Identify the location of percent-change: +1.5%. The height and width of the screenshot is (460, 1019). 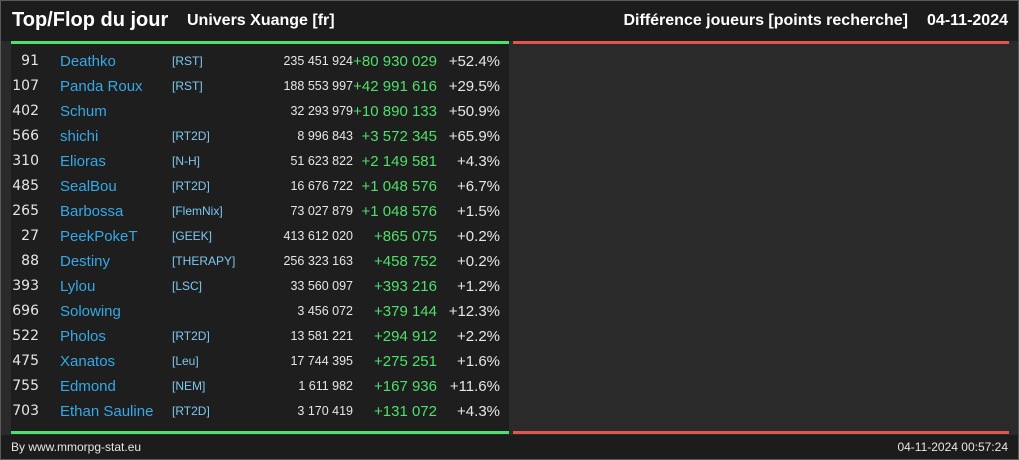
(478, 211).